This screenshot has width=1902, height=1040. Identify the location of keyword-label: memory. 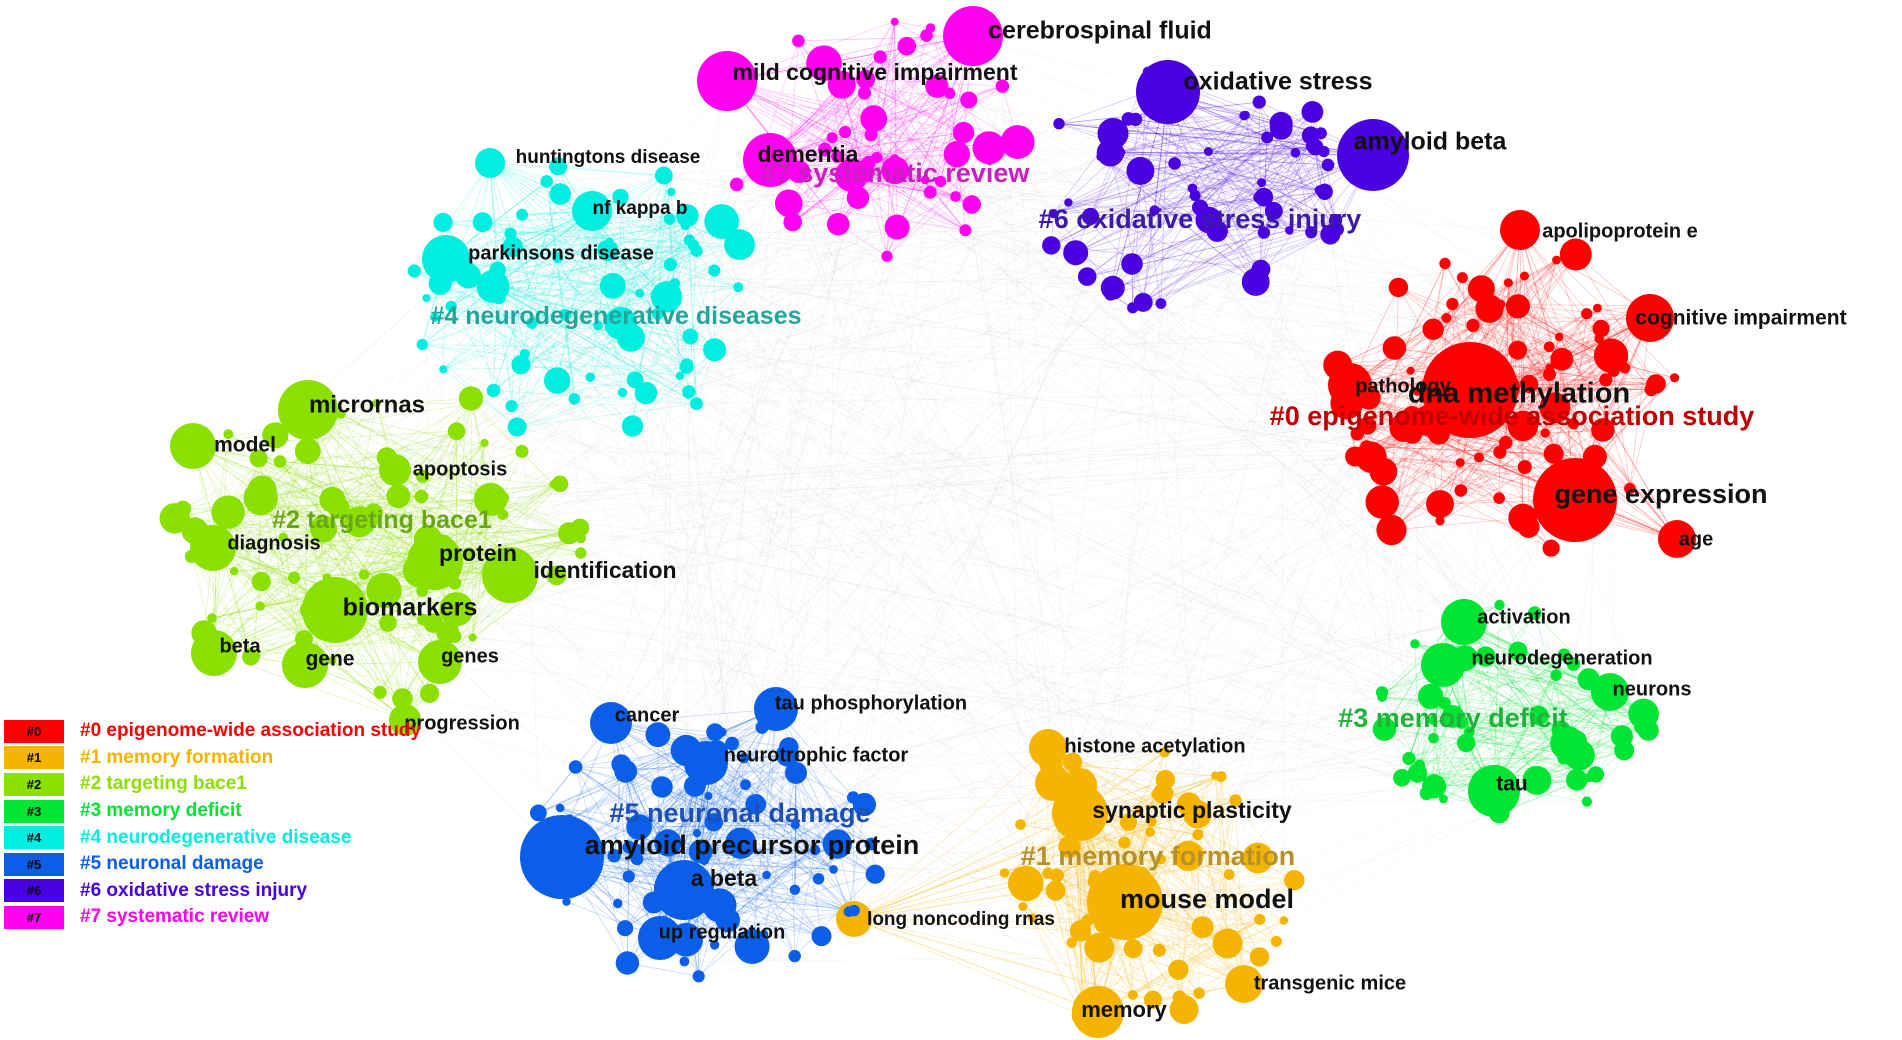
(1124, 1009).